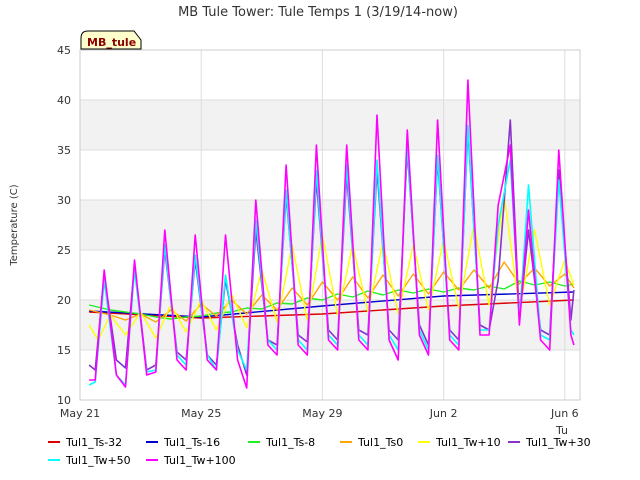  I want to click on legend-label: Tul1_Ts-32, so click(93, 442).